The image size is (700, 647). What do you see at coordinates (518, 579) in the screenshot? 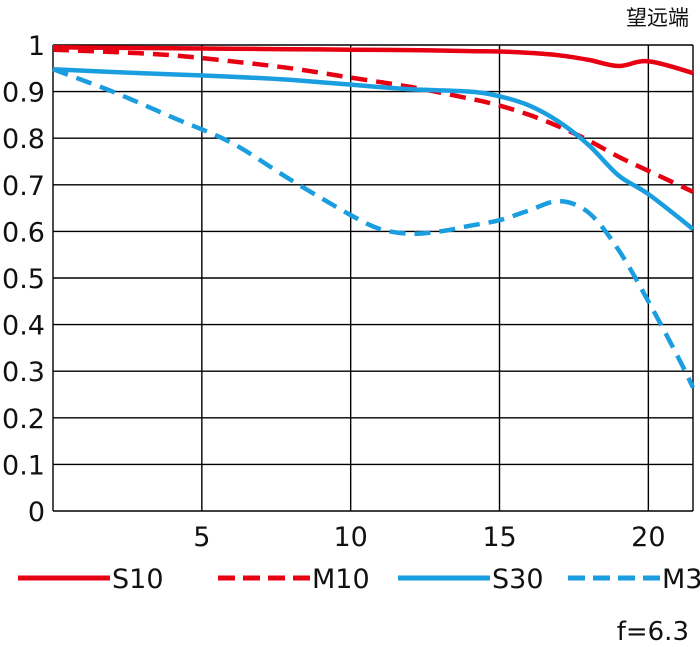
I see `legend-label-s30: S30` at bounding box center [518, 579].